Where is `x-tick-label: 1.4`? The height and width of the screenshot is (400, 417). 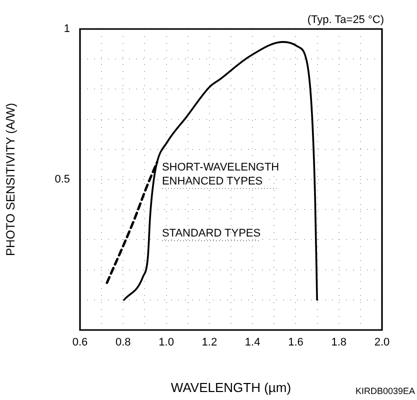 x-tick-label: 1.4 is located at coordinates (252, 342).